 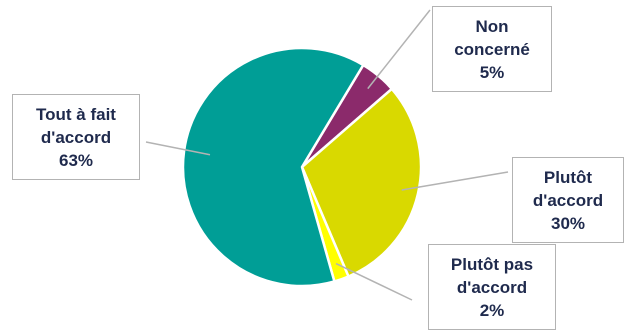 I want to click on label-tout-a-fait-d-accord: Tout à fait d'accord 63%, so click(x=76, y=137).